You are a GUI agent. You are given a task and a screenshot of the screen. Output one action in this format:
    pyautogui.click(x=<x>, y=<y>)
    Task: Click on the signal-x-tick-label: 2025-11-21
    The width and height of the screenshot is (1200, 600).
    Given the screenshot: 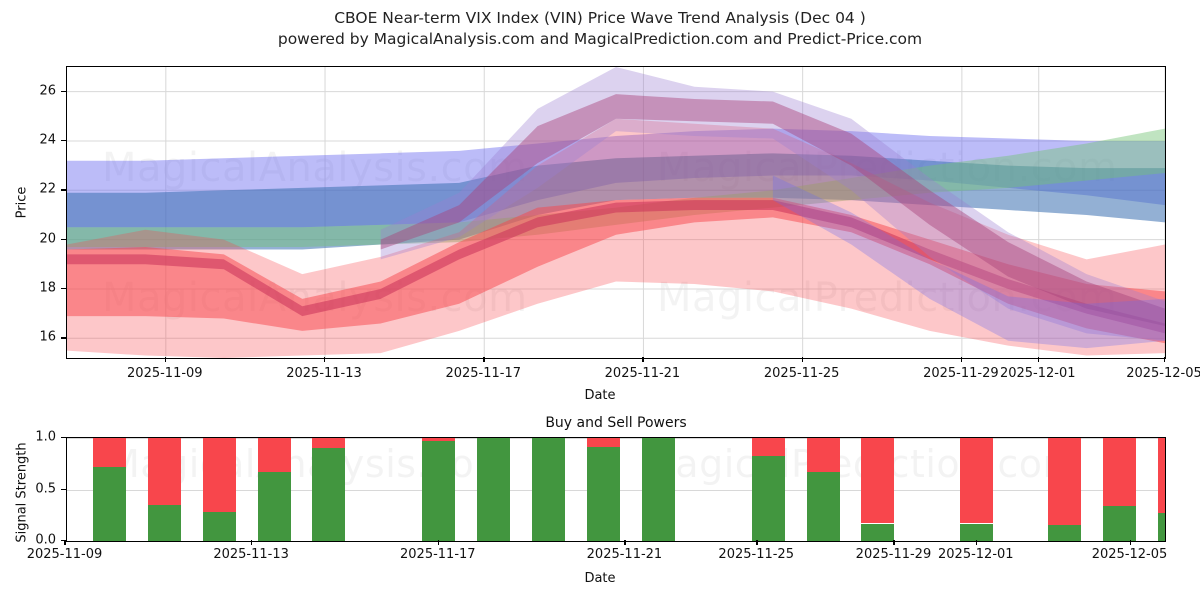 What is the action you would take?
    pyautogui.click(x=624, y=554)
    